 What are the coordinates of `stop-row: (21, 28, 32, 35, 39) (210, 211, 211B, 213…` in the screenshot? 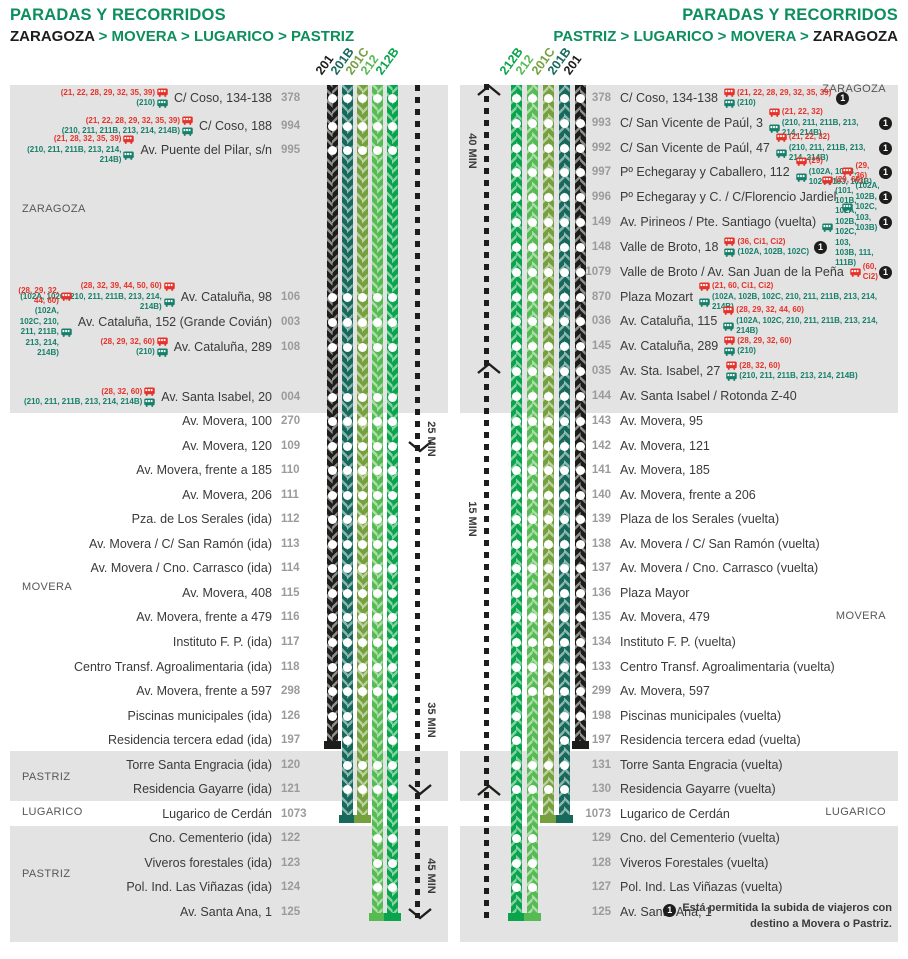 It's located at (162, 149).